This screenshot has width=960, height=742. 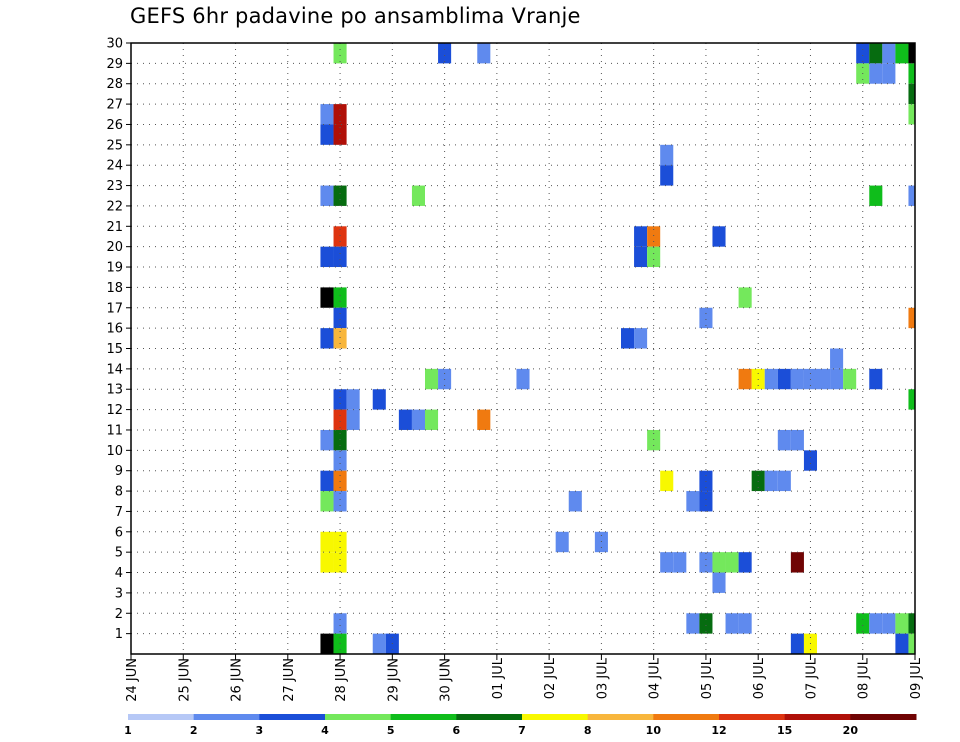 I want to click on x-tick-label: 24 JUN, so click(x=132, y=680).